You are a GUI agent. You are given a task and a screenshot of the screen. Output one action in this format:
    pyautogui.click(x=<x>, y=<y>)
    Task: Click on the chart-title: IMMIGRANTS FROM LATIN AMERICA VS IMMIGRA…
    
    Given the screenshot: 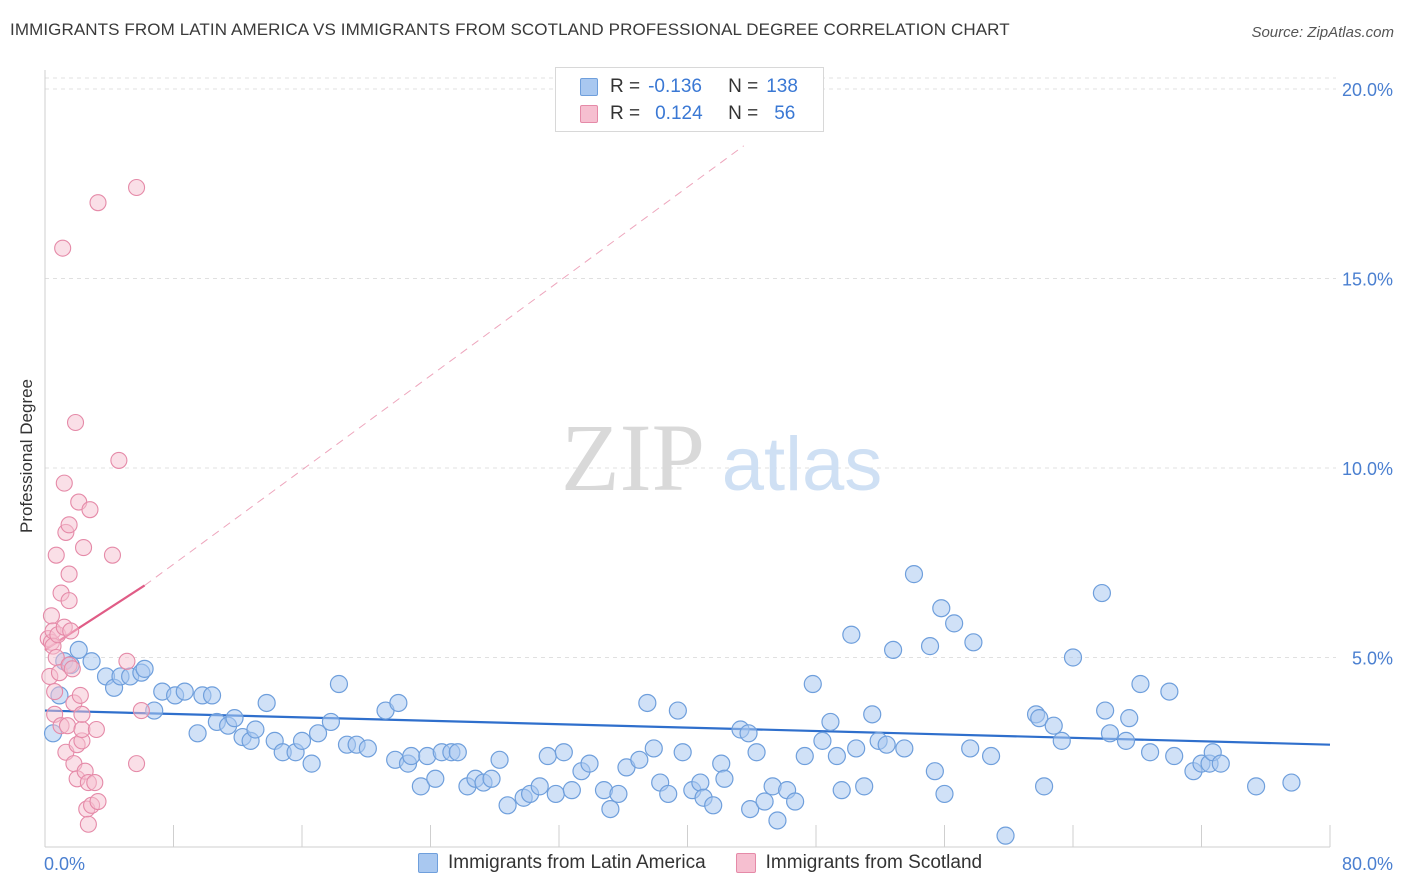 What is the action you would take?
    pyautogui.click(x=510, y=29)
    